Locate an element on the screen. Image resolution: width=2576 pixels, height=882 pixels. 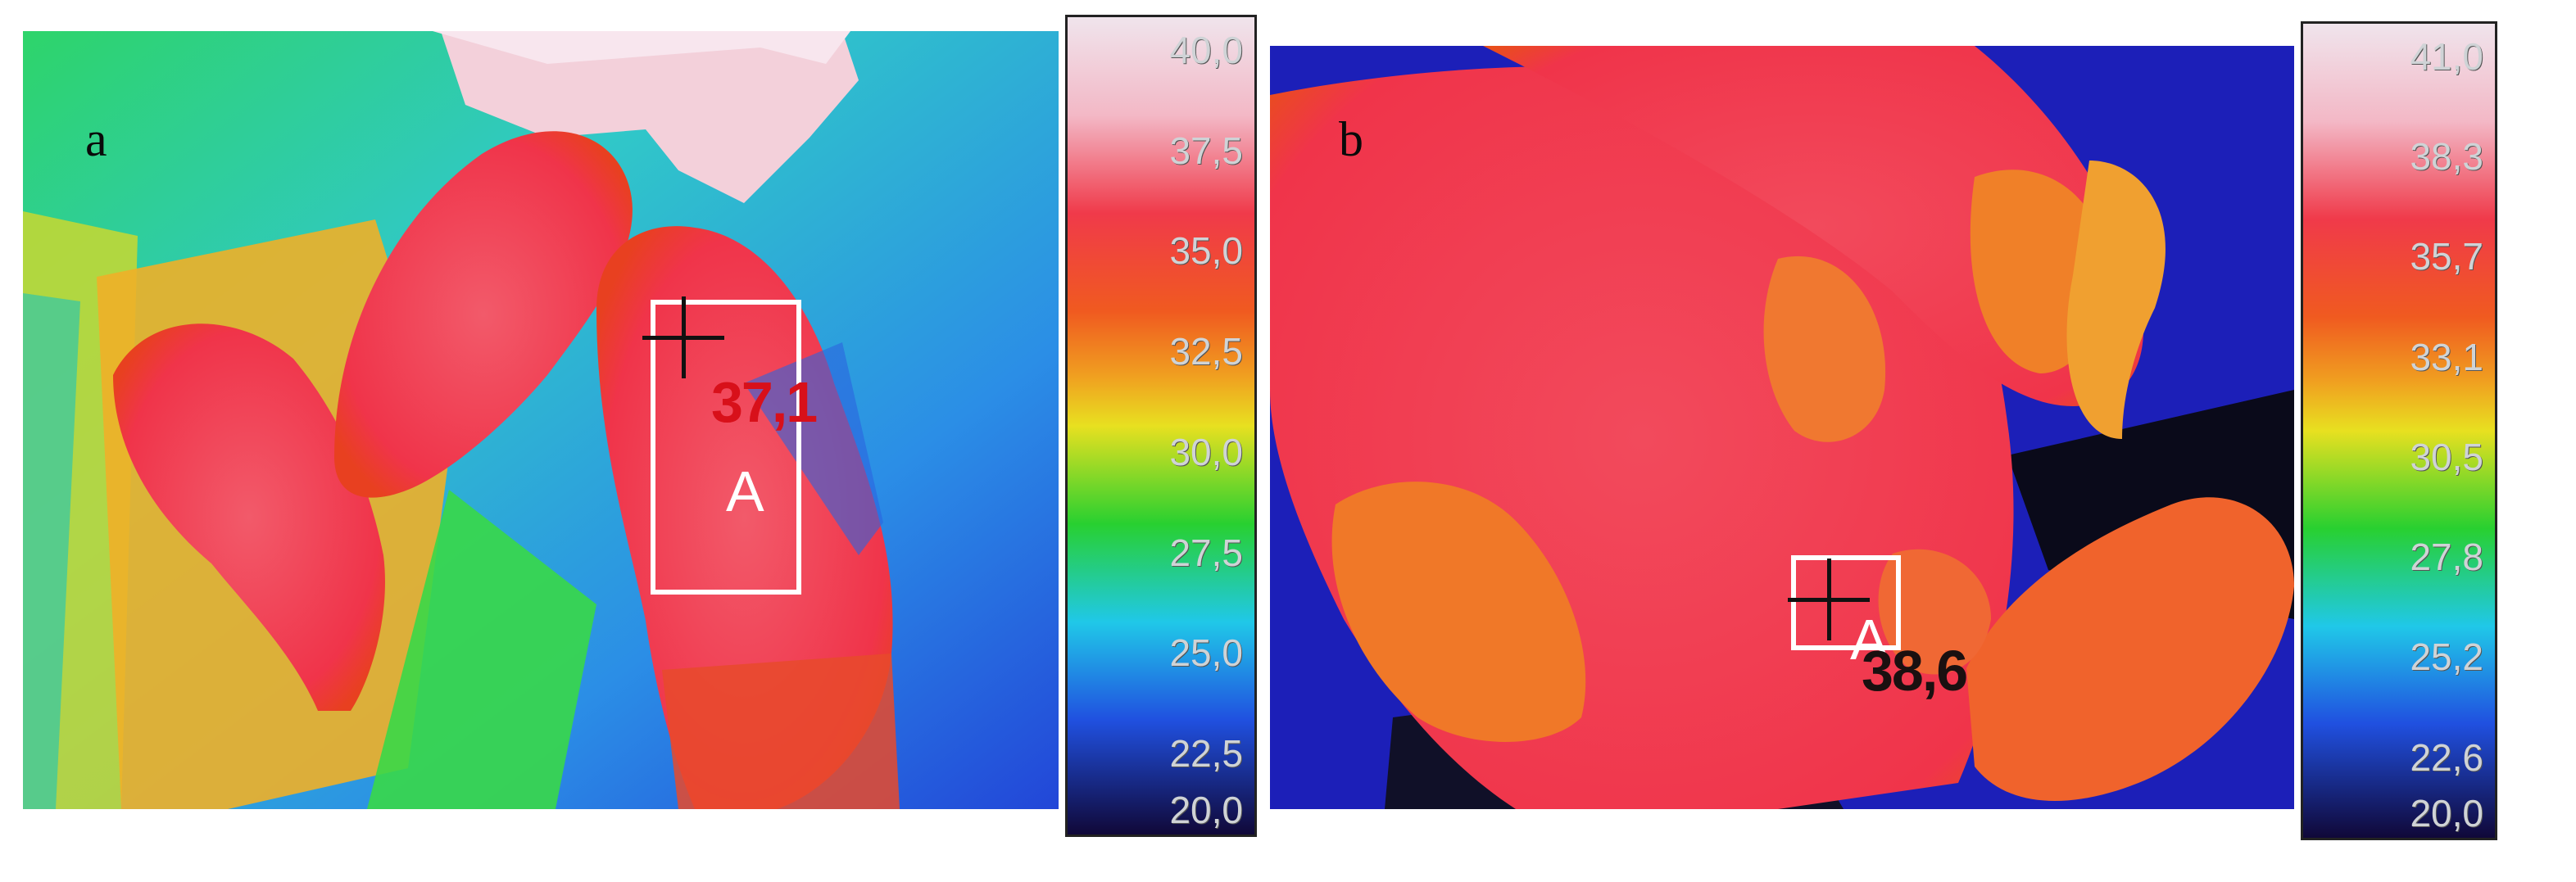
scale-b-tick-label: 20,0 is located at coordinates (2446, 813).